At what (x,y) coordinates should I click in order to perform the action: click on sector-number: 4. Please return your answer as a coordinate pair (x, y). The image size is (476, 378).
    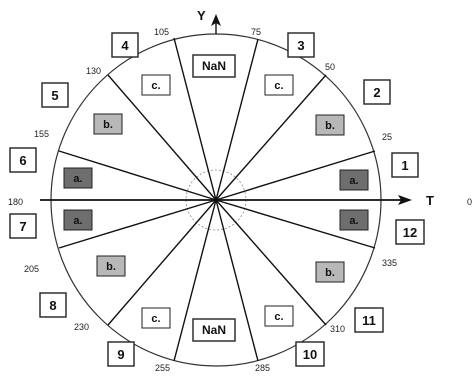
    Looking at the image, I should click on (125, 45).